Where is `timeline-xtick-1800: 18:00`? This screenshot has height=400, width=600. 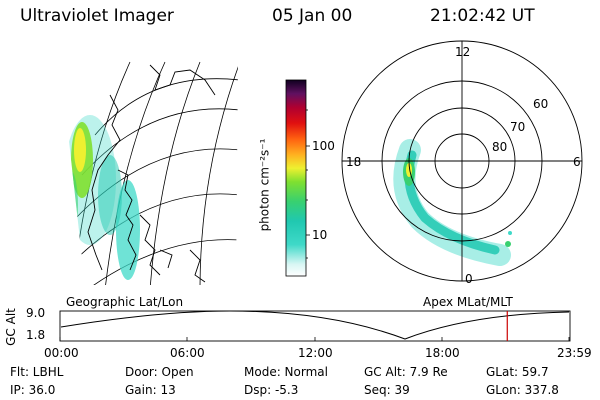 timeline-xtick-1800: 18:00 is located at coordinates (442, 353).